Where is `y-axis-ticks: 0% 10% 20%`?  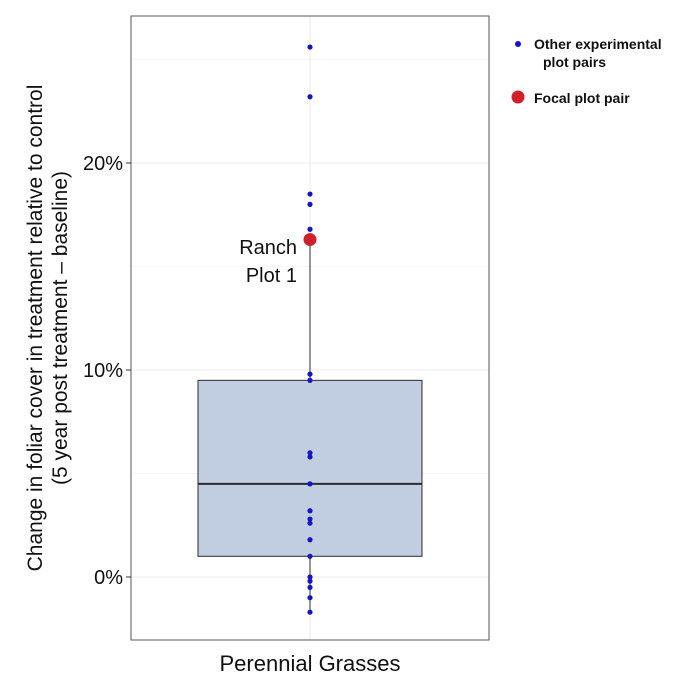
y-axis-ticks: 0% 10% 20% is located at coordinates (107, 371).